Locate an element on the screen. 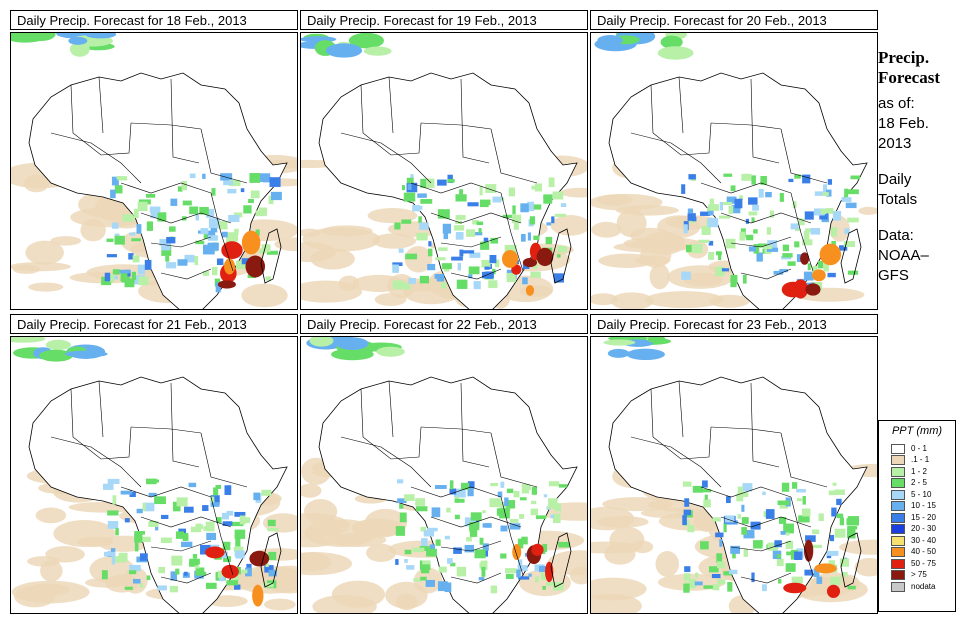 This screenshot has width=965, height=628. legend-item: .1 - 1 is located at coordinates (923, 461).